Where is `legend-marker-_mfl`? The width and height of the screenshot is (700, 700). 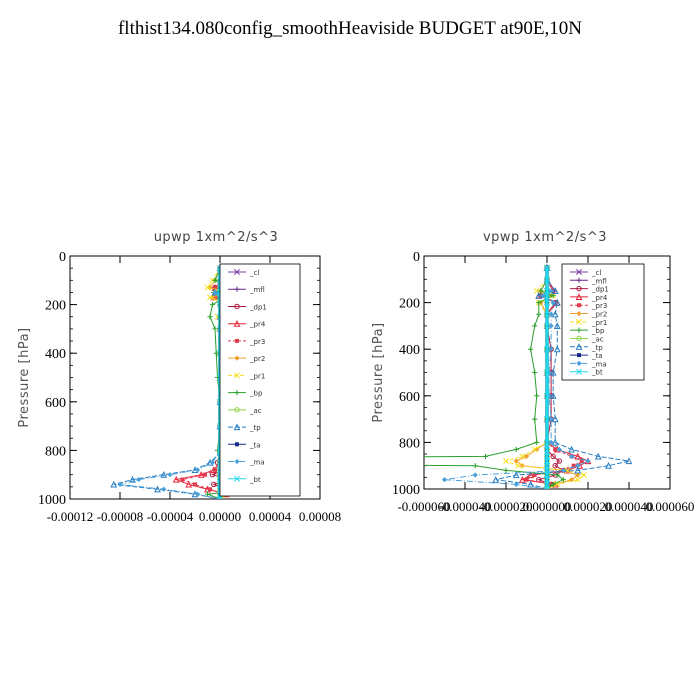 legend-marker-_mfl is located at coordinates (237, 289).